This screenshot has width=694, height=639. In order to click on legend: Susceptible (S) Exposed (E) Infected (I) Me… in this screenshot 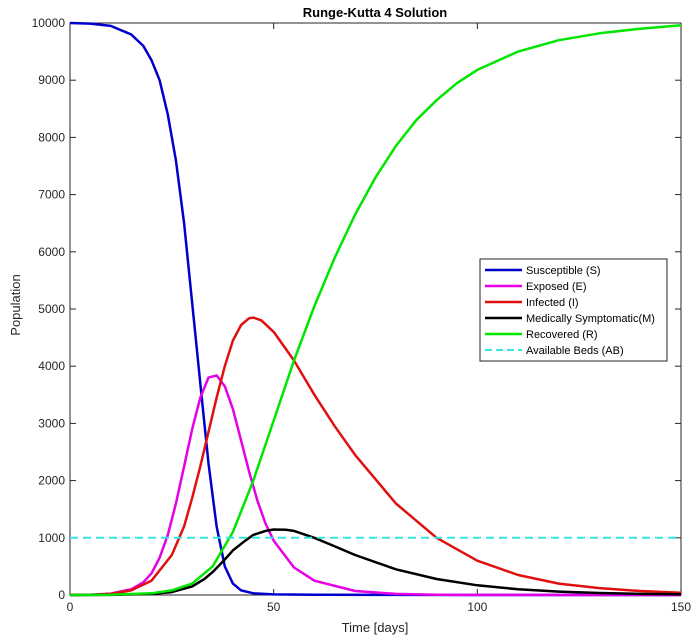, I will do `click(573, 310)`.